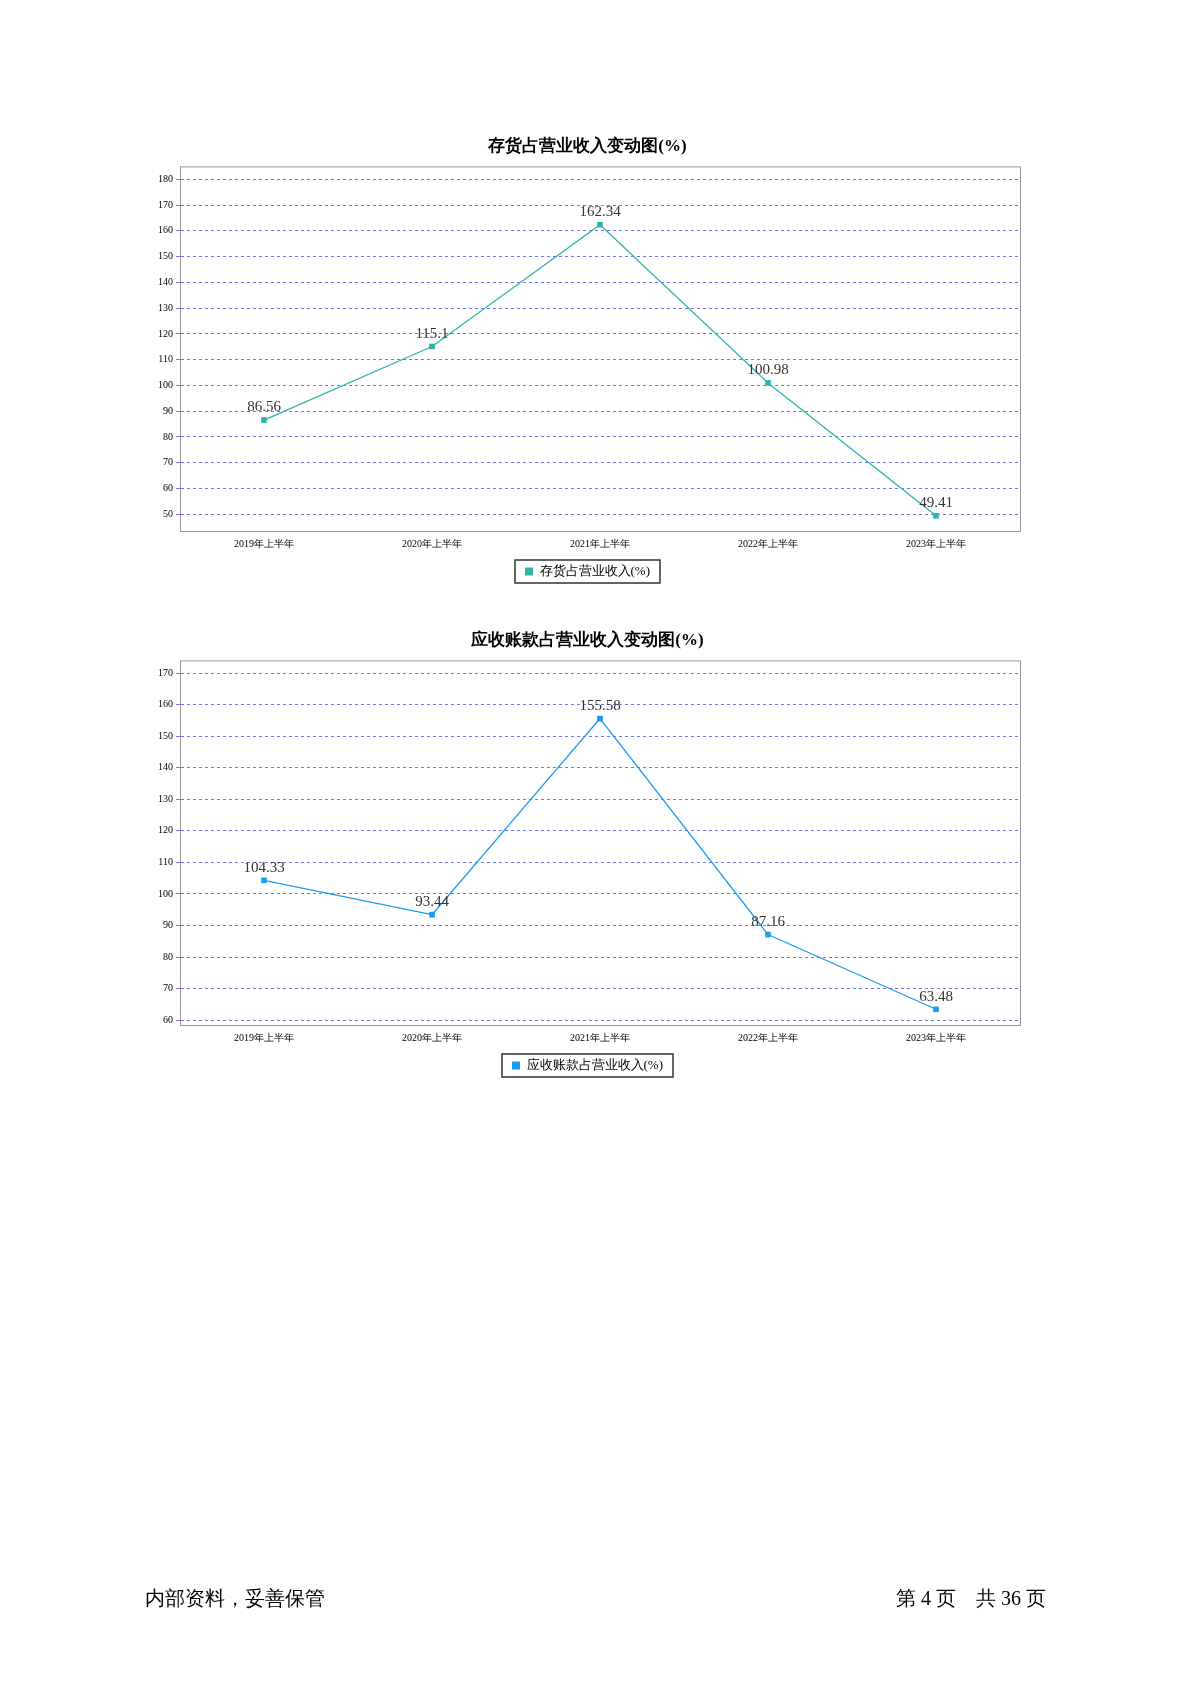 This screenshot has height=1684, width=1191. What do you see at coordinates (264, 866) in the screenshot?
I see `data-label: 104.33` at bounding box center [264, 866].